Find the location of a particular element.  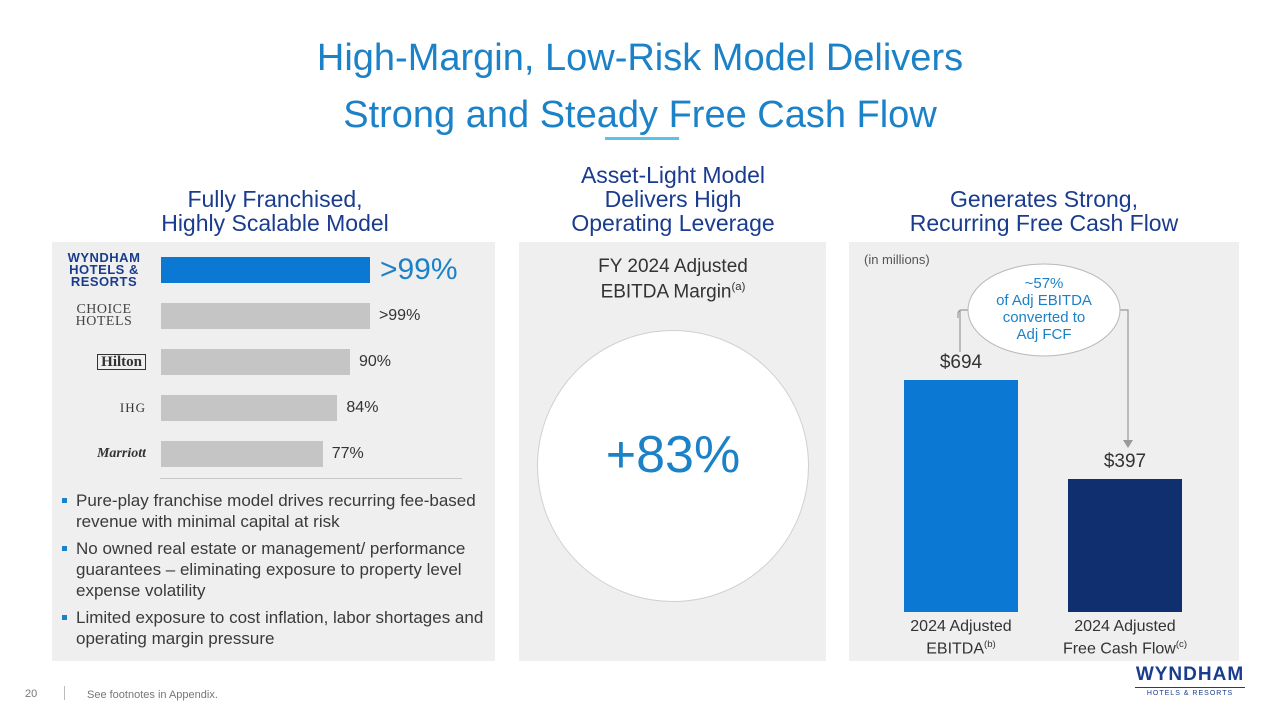

title-line-2: Strong and Steady Free Cash Flow is located at coordinates (640, 115).